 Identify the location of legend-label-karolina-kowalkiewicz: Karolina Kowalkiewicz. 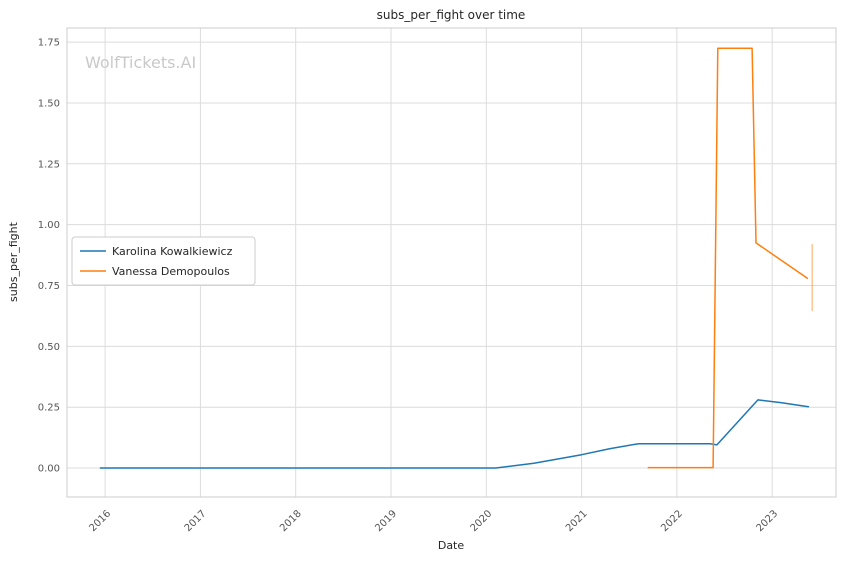
(172, 251).